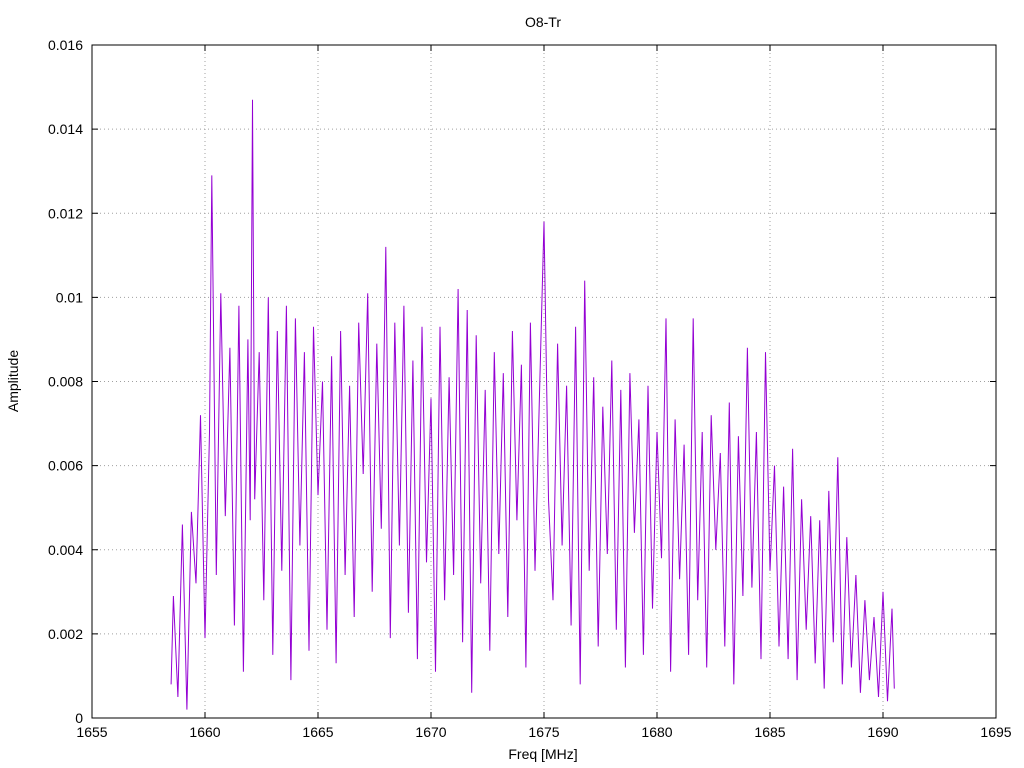 This screenshot has width=1024, height=768. Describe the element at coordinates (79, 718) in the screenshot. I see `y-tick-label: 0` at that location.